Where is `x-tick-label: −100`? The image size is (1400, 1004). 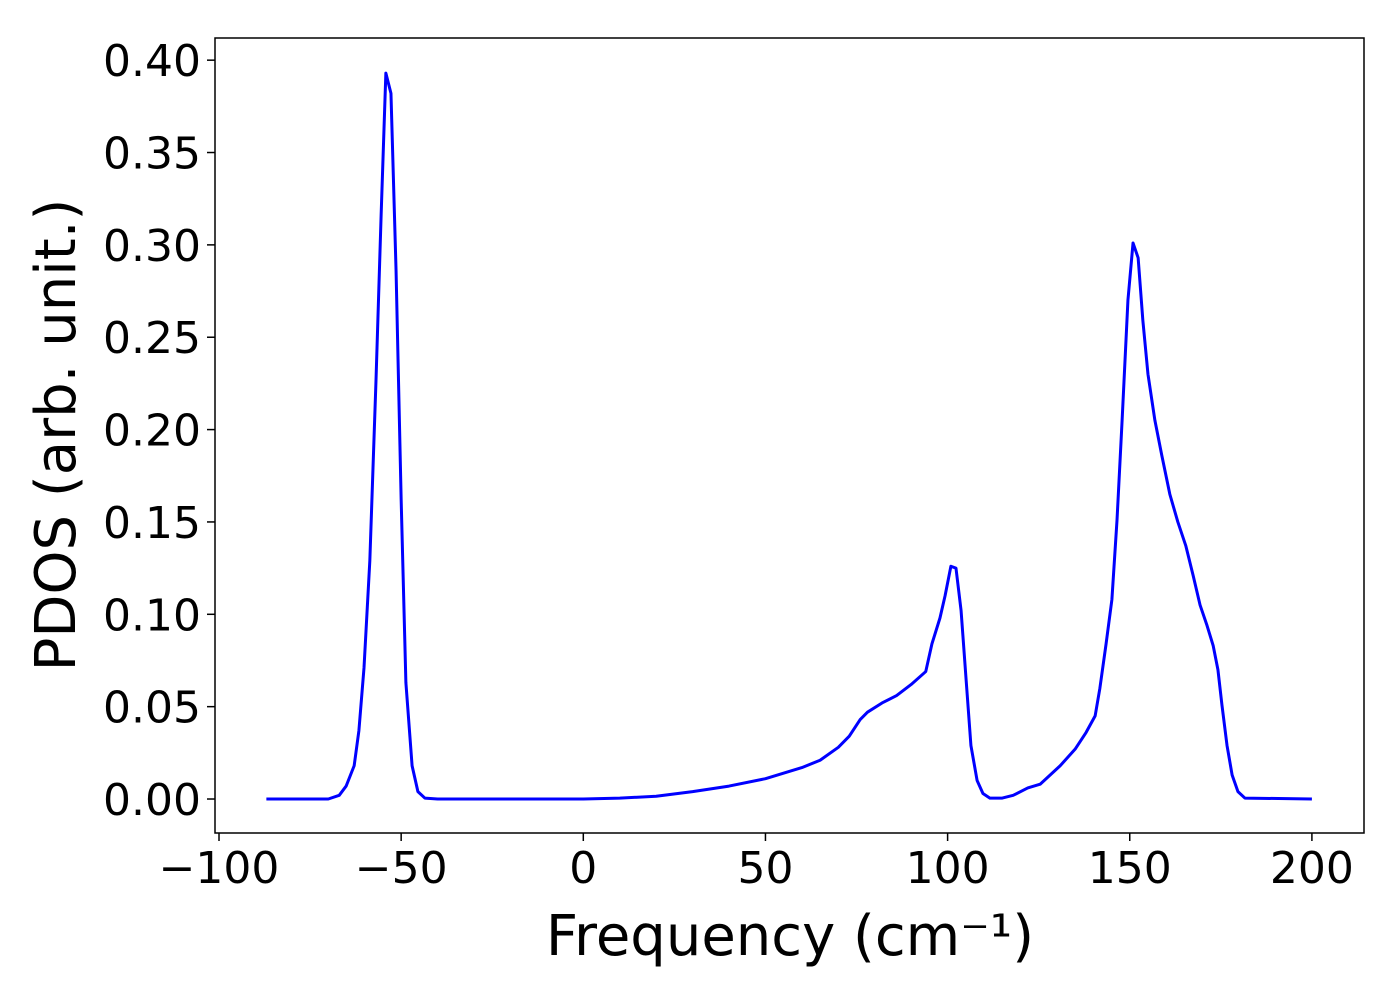
x-tick-label: −100 is located at coordinates (219, 868).